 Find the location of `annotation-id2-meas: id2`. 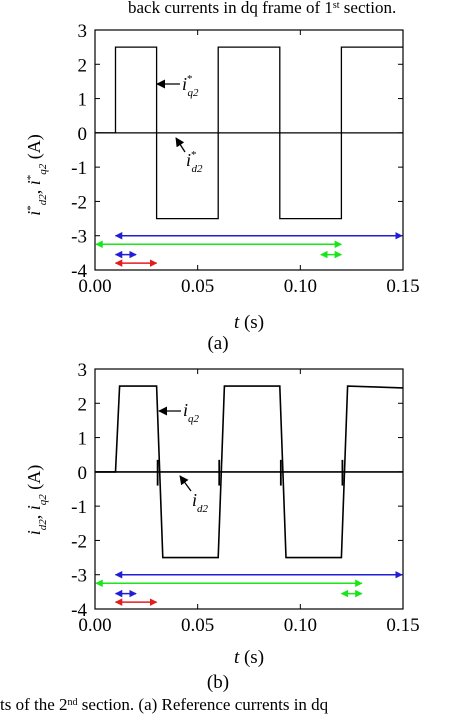

annotation-id2-meas: id2 is located at coordinates (200, 502).